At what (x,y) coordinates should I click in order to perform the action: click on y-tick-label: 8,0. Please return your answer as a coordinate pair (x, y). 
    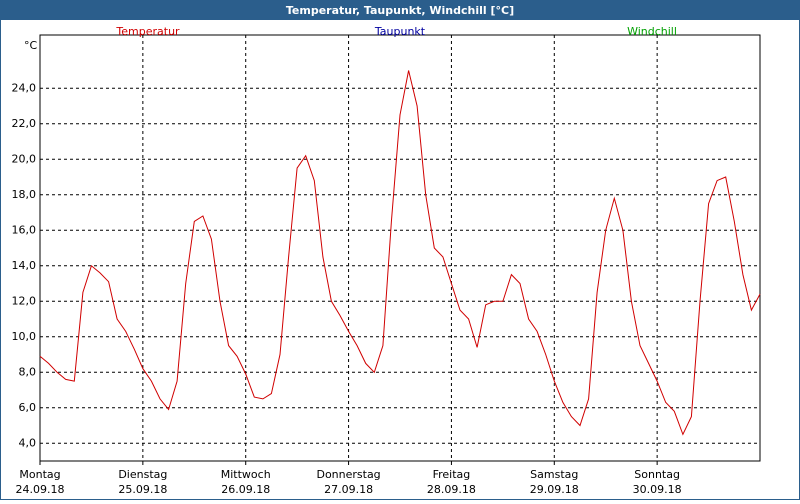
    Looking at the image, I should click on (28, 371).